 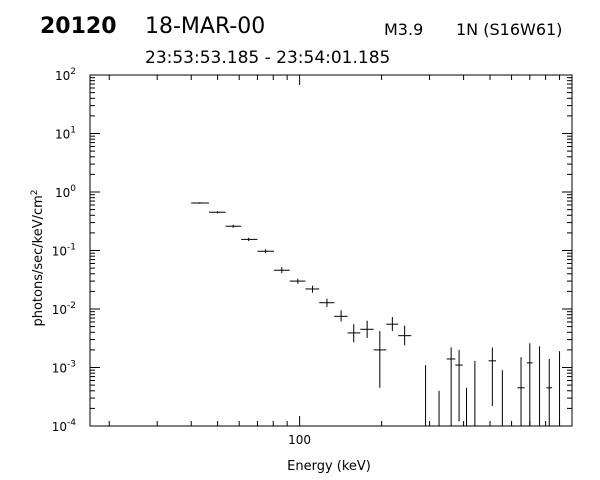 I want to click on y-tick-label: 10⁻³, so click(x=64, y=368).